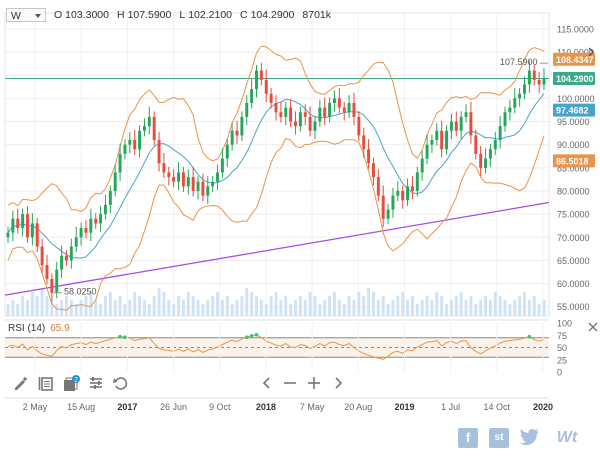 The height and width of the screenshot is (458, 600). Describe the element at coordinates (573, 145) in the screenshot. I see `y-tick-label: 90.0000` at that location.